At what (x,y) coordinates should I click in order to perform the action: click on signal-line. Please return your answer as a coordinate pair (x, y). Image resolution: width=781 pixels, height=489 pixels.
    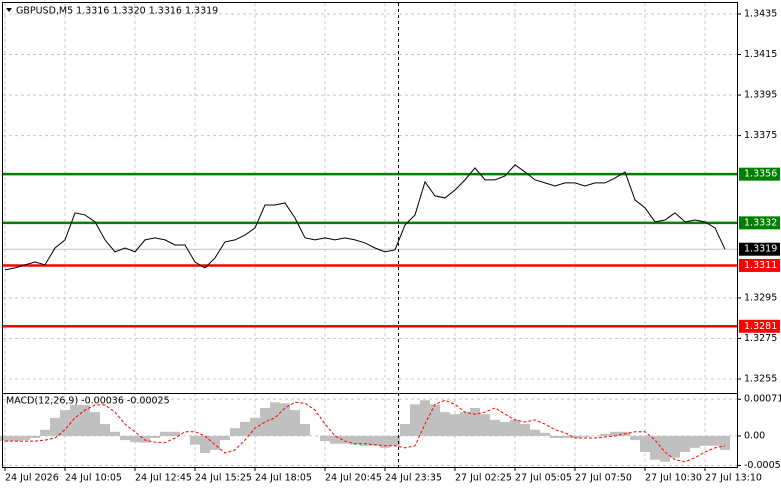
    Looking at the image, I should click on (365, 431).